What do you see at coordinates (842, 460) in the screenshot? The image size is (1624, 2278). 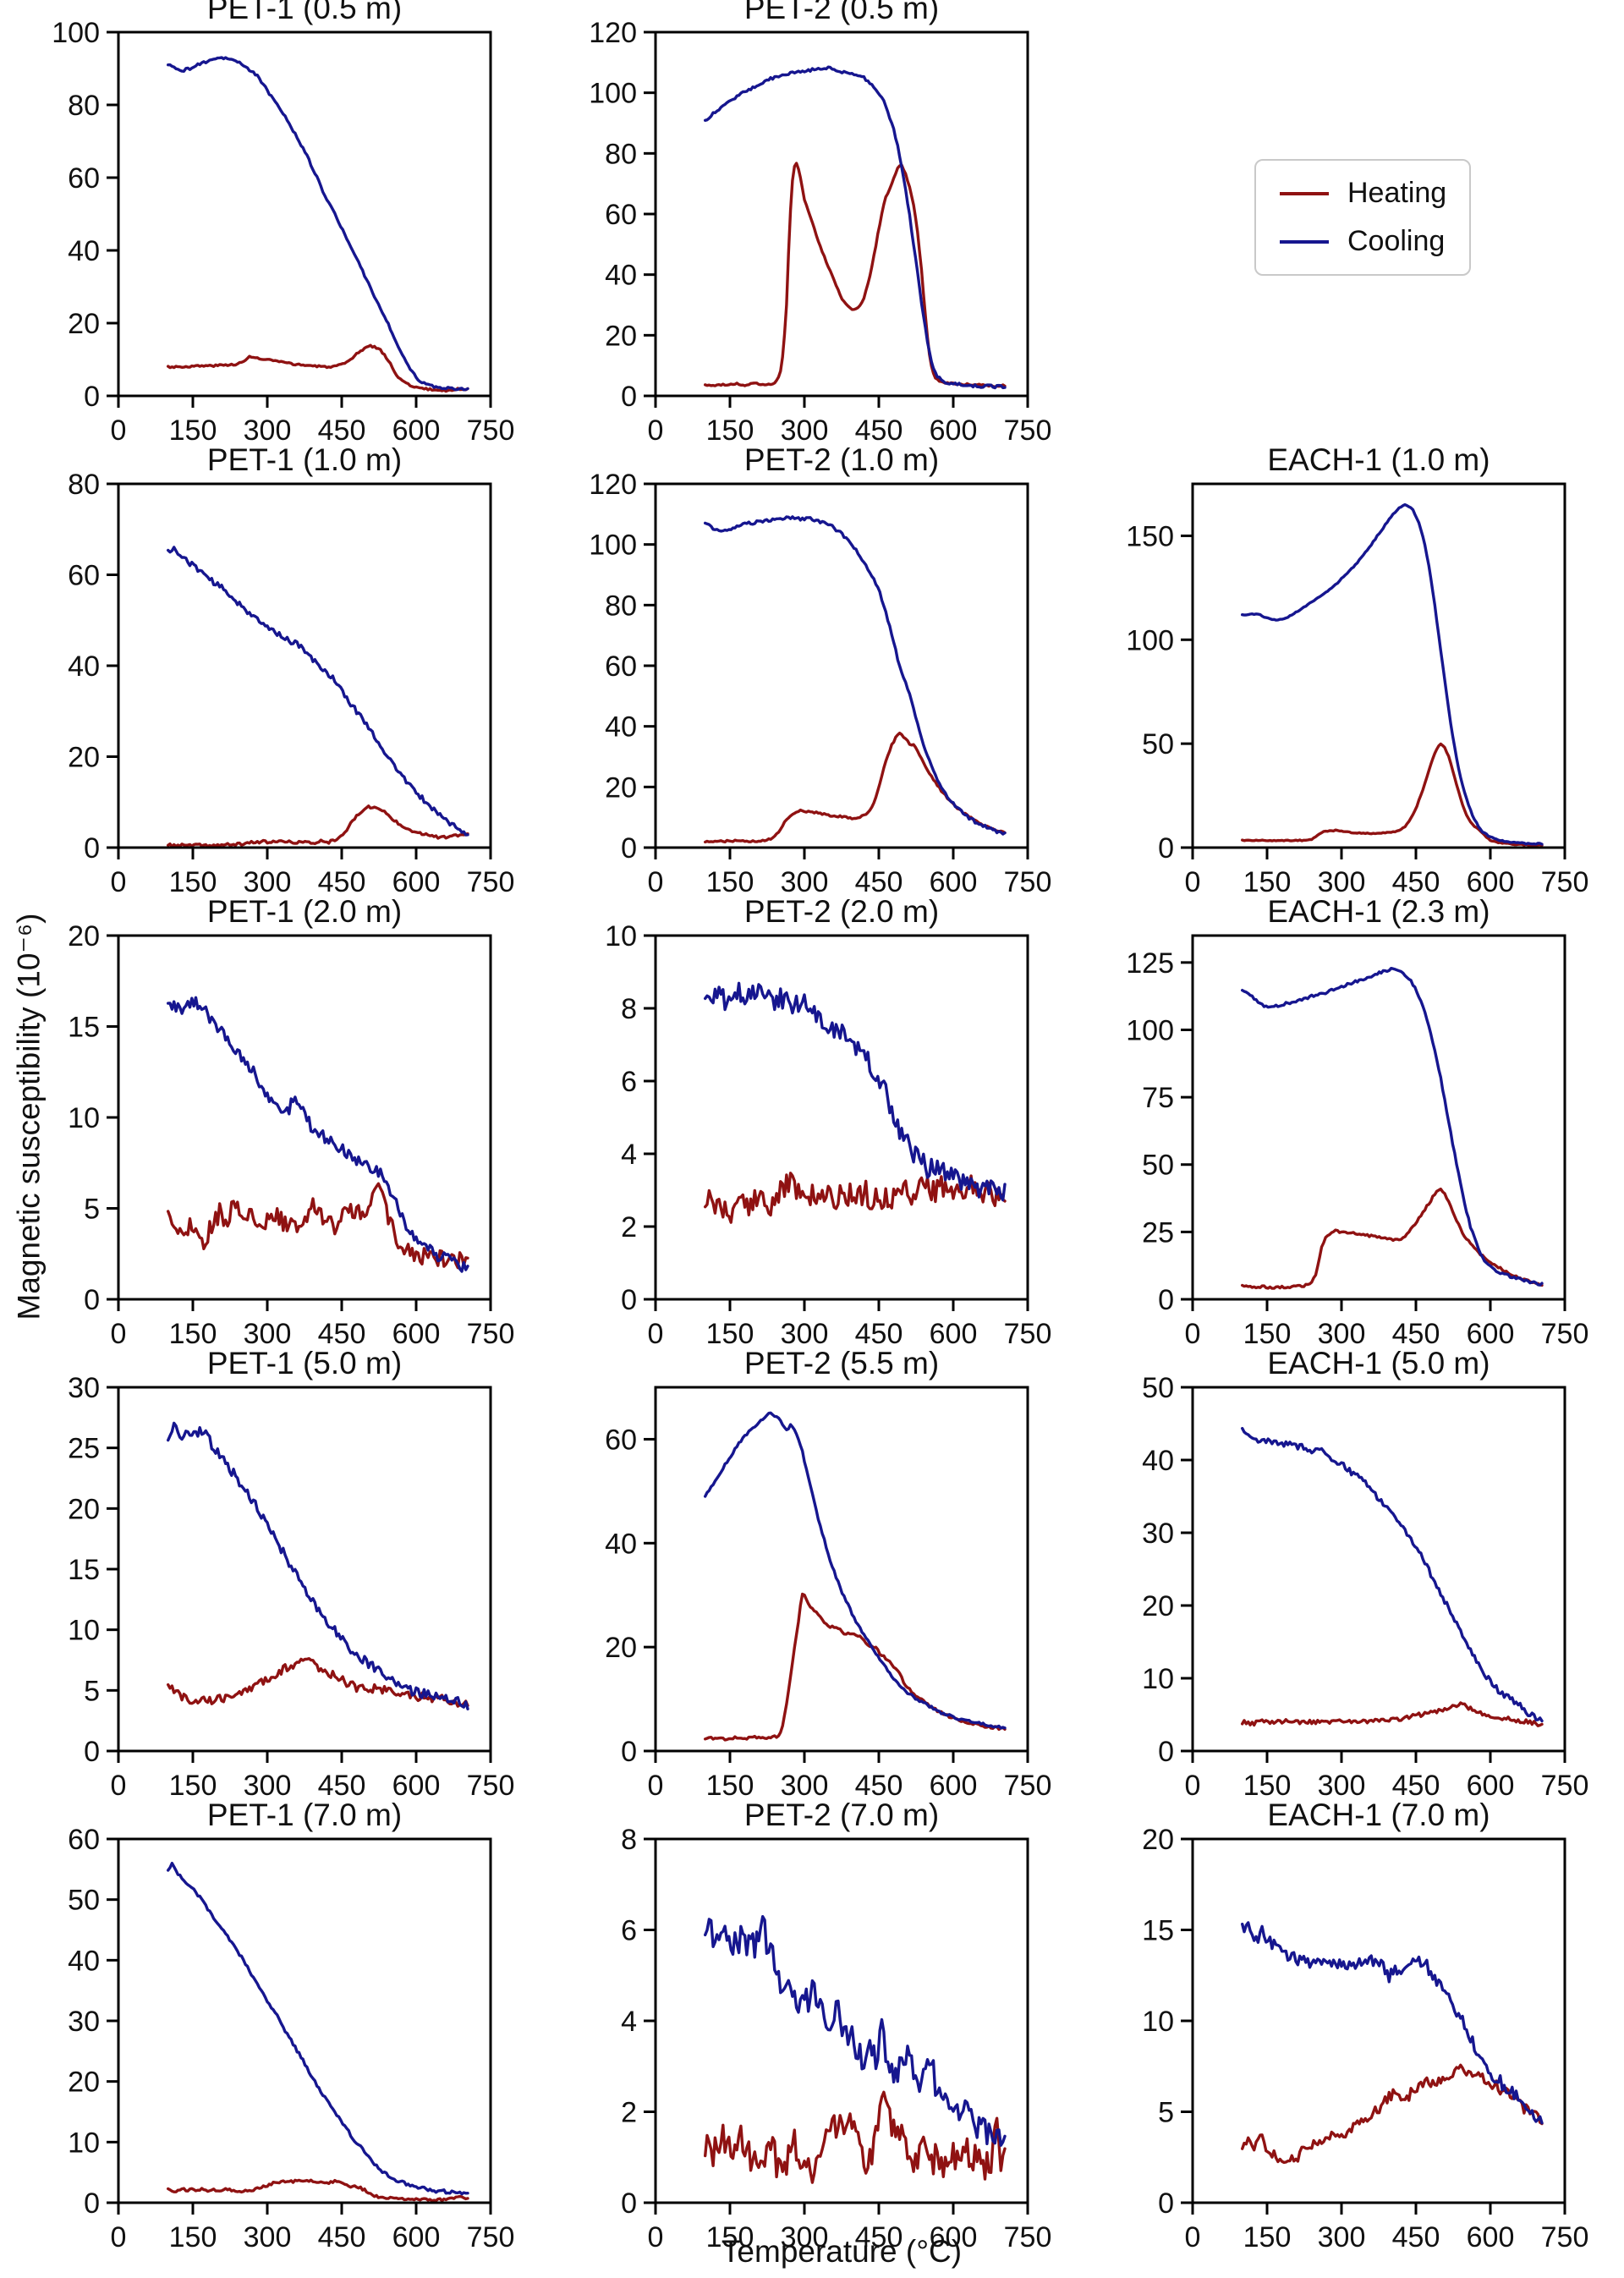 I see `subplot-title: PET-2 (1.0 m)` at bounding box center [842, 460].